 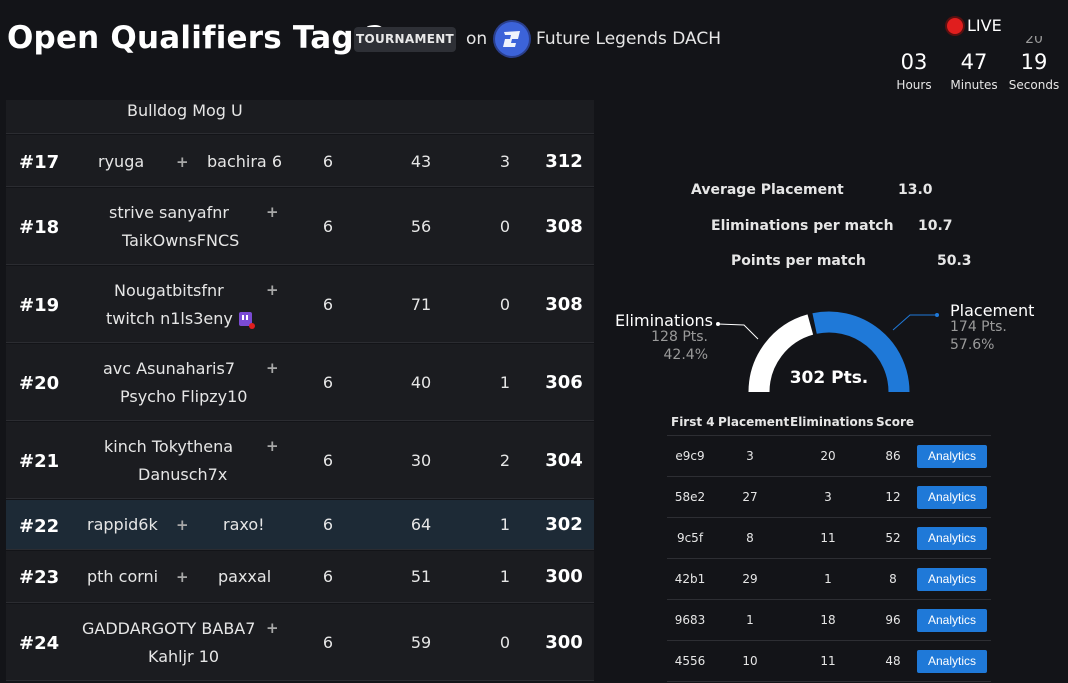 I want to click on countdown-minutes-label: Minutes, so click(x=974, y=85).